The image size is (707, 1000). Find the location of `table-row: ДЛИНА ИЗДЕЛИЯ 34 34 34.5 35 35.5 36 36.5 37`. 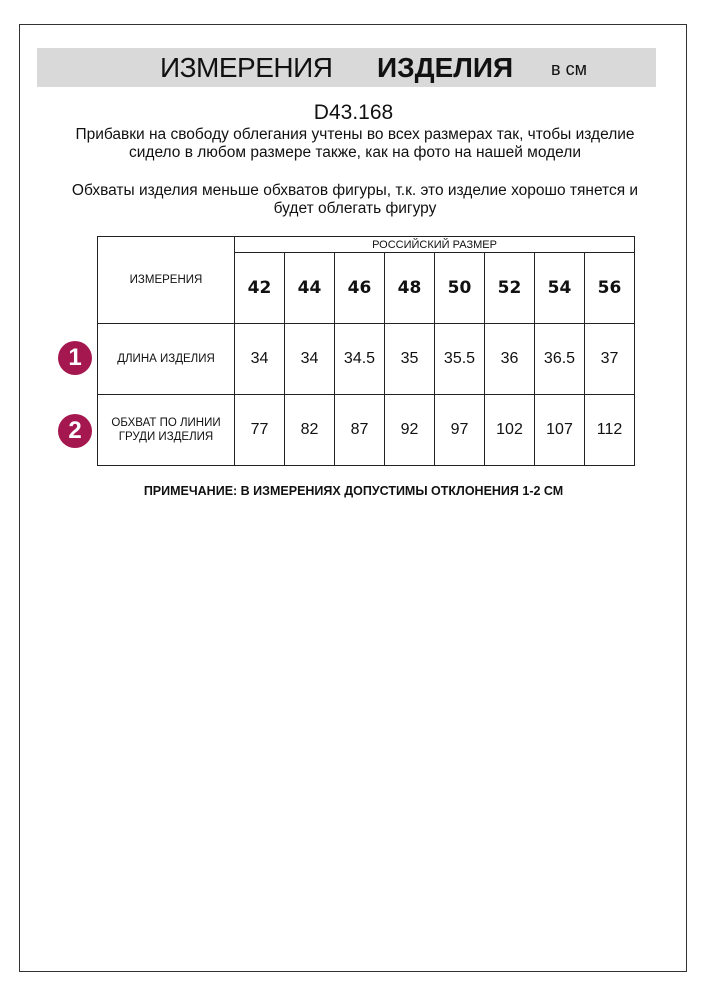

table-row: ДЛИНА ИЗДЕЛИЯ 34 34 34.5 35 35.5 36 36.5 37 is located at coordinates (366, 359).